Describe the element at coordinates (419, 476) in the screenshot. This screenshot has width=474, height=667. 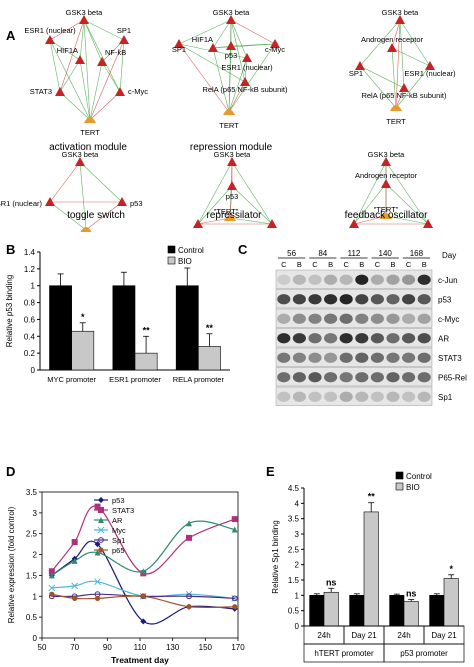
I see `legend-label: Control` at that location.